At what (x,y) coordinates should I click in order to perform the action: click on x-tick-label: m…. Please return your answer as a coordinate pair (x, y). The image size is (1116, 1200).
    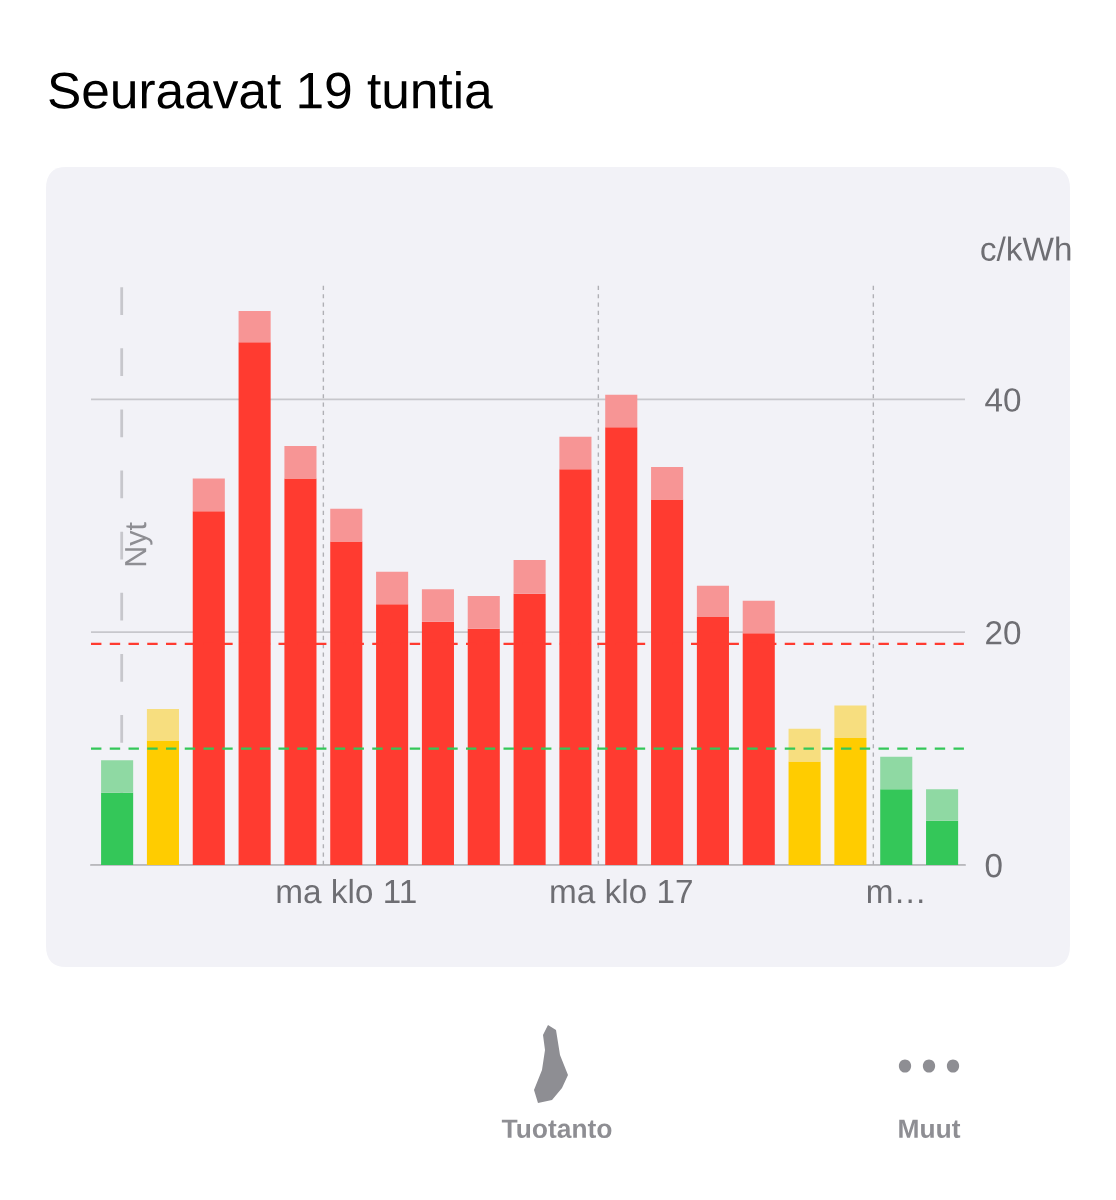
    Looking at the image, I should click on (895, 894).